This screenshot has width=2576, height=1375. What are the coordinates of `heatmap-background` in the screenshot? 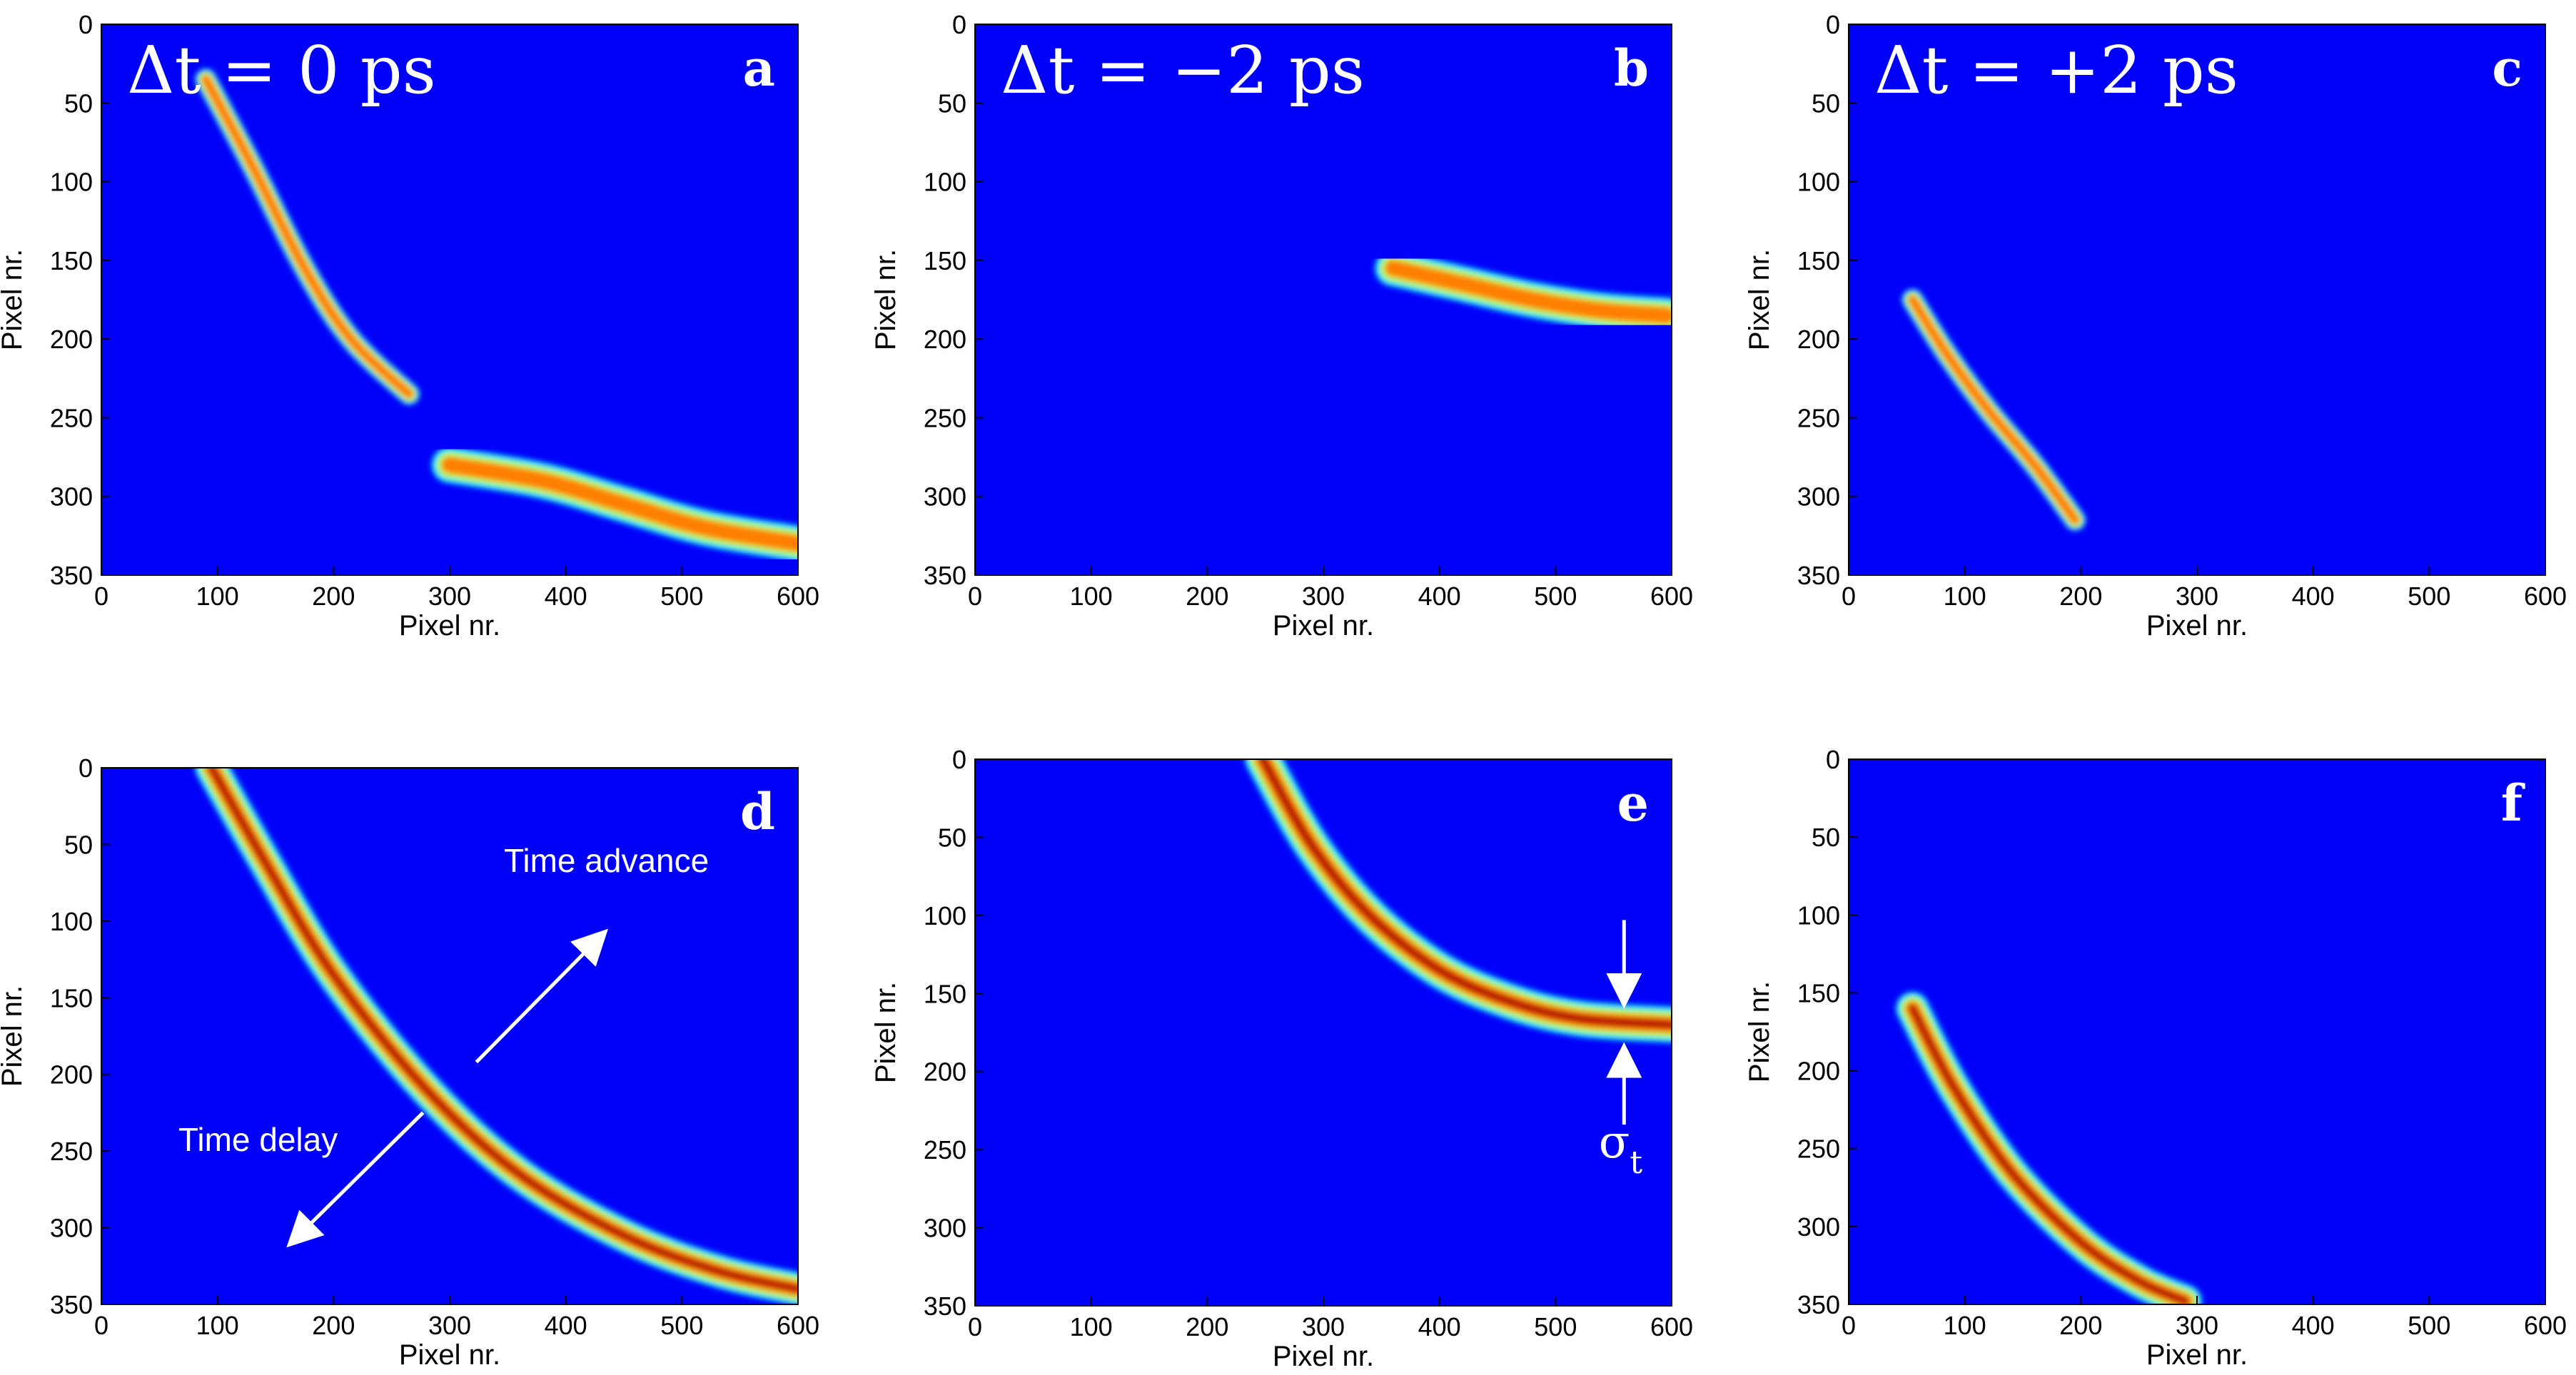 It's located at (449, 1036).